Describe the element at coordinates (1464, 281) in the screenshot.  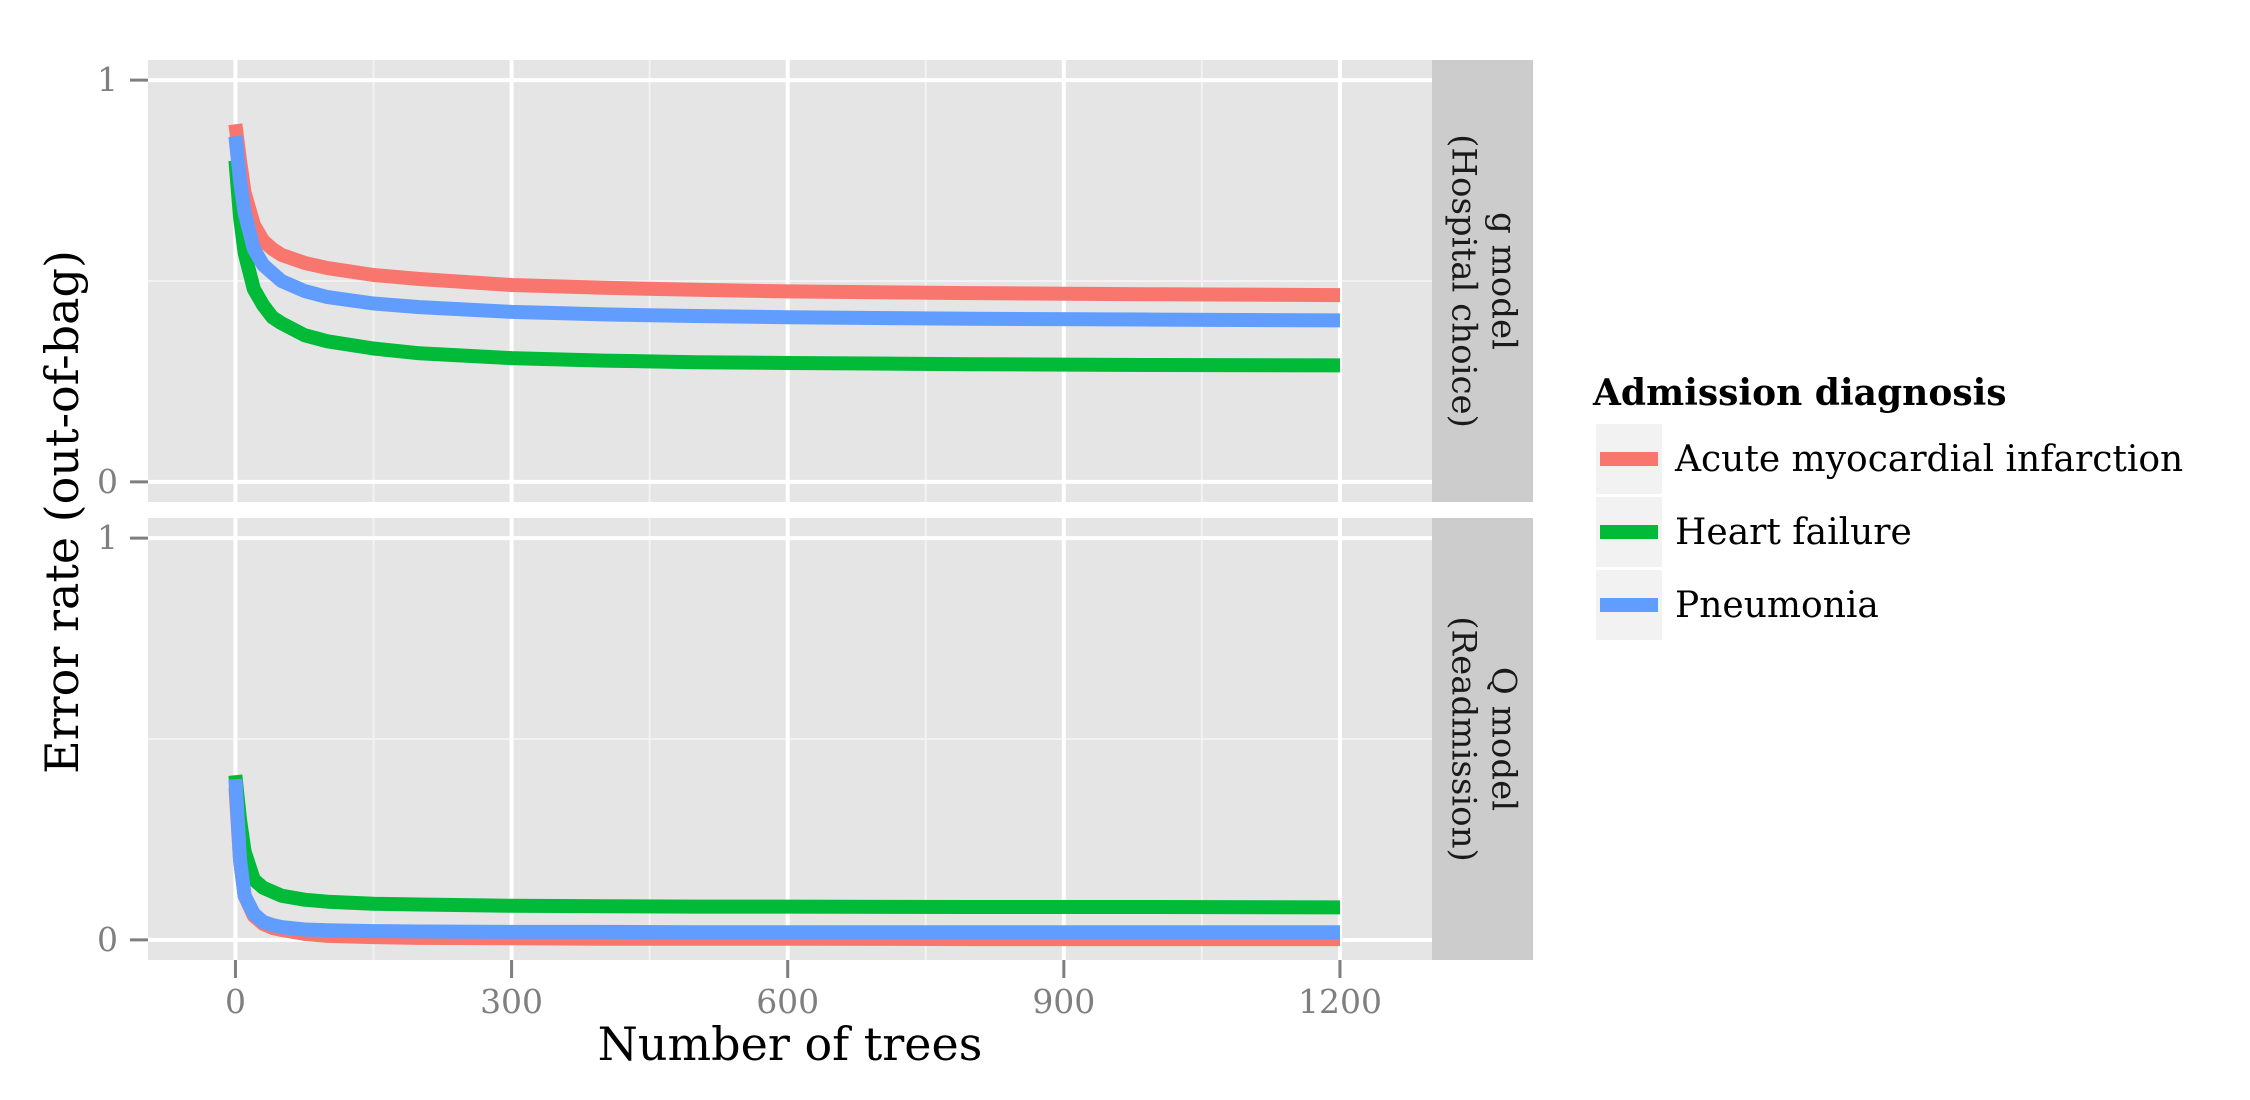
I see `strip-label-line: (Hospital choice)` at that location.